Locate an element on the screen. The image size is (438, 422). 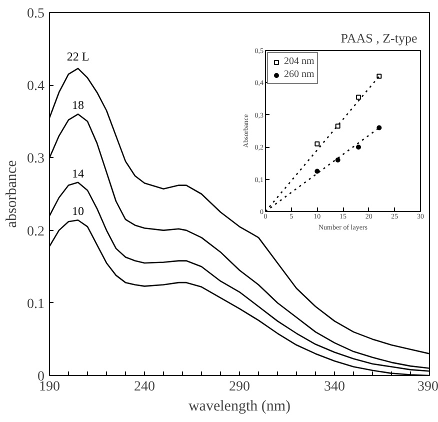
y-tick-label: 0.1 is located at coordinates (35, 304).